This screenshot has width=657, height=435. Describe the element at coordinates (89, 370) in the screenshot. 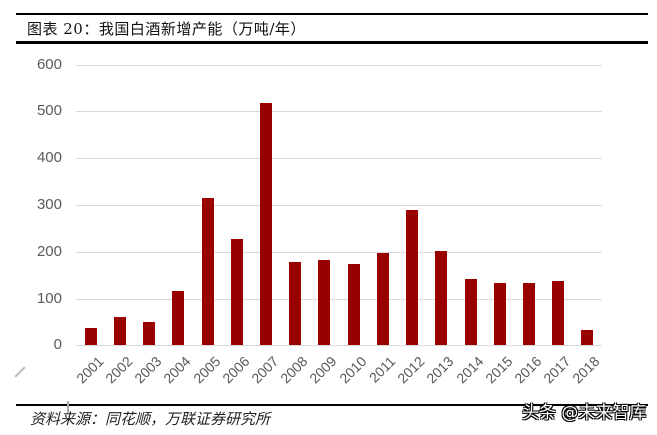

I see `x-tick-label: 2001` at that location.